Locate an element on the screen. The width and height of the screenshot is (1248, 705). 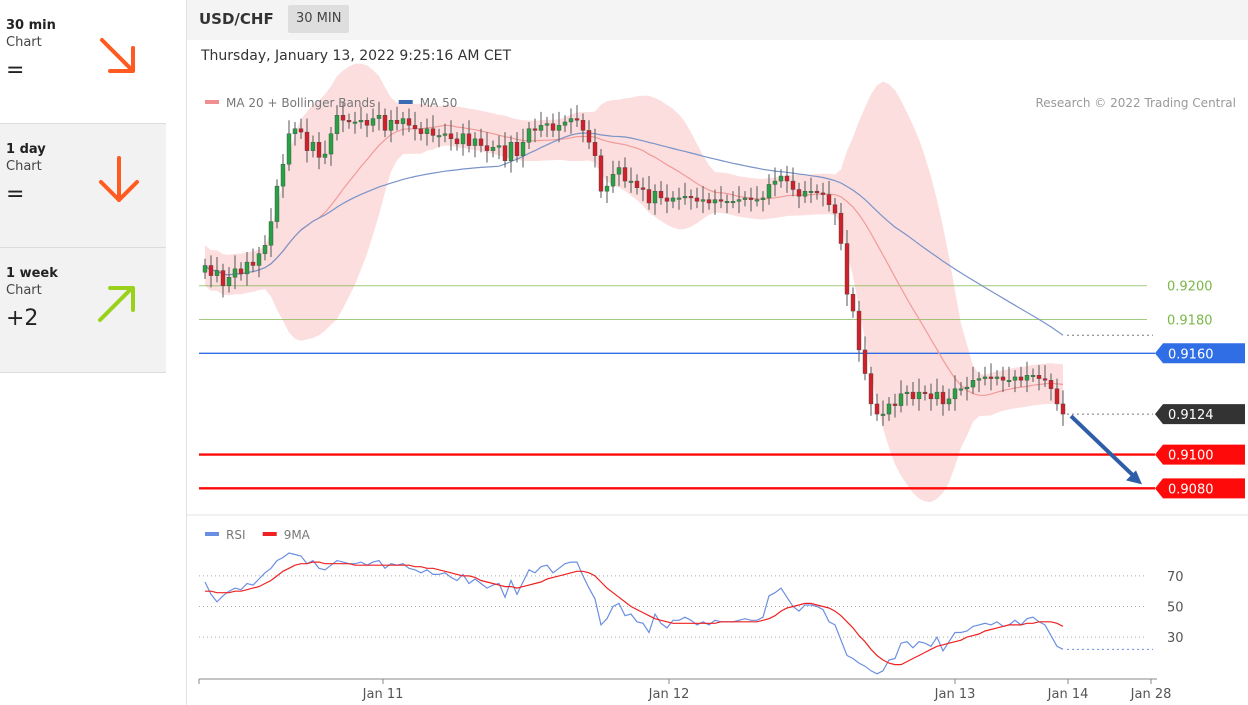
rsi-line is located at coordinates (634, 613).